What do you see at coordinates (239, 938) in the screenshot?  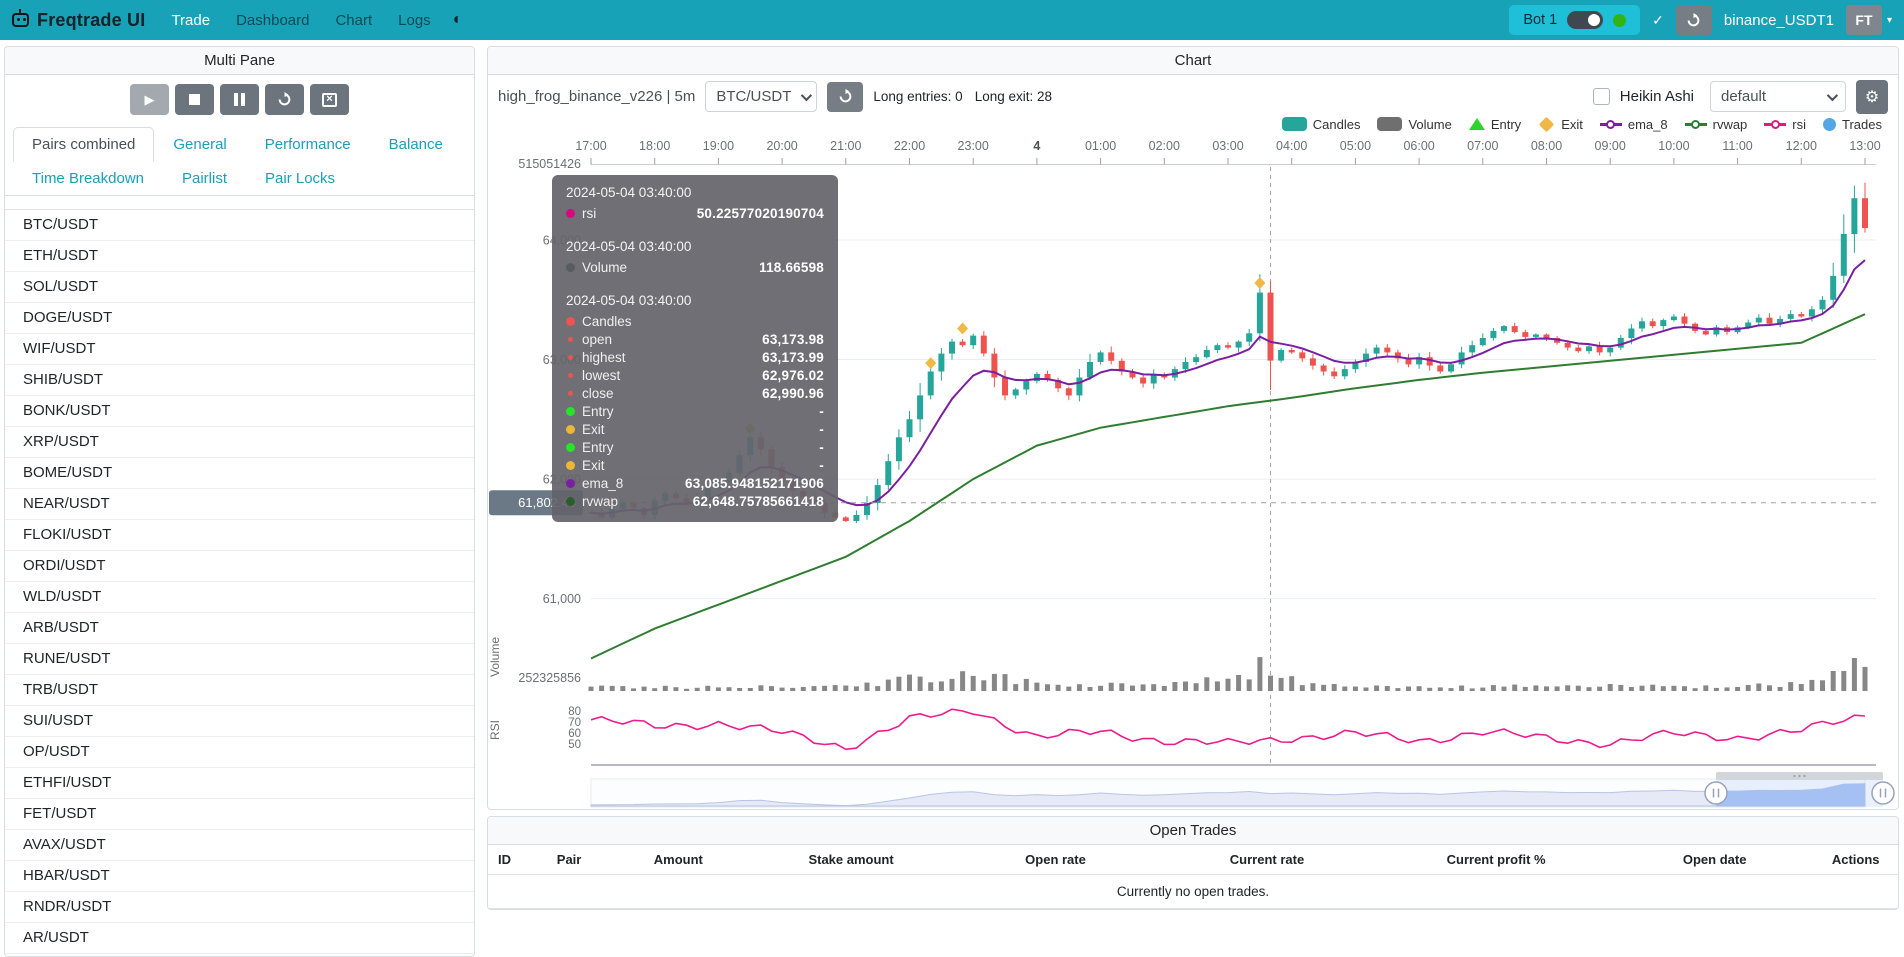 I see `pair-row: AR/USDT` at bounding box center [239, 938].